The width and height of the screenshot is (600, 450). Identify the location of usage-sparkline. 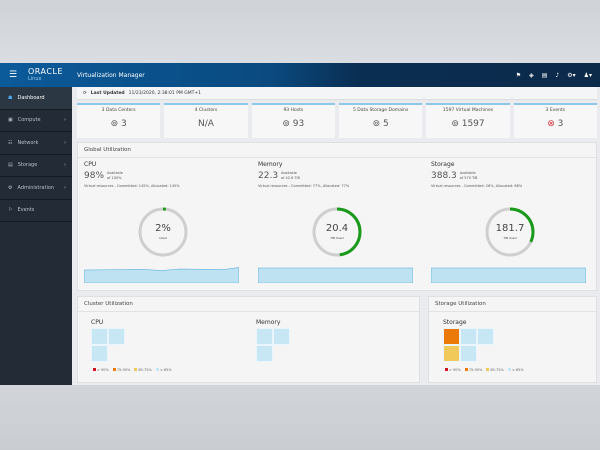
(161, 275).